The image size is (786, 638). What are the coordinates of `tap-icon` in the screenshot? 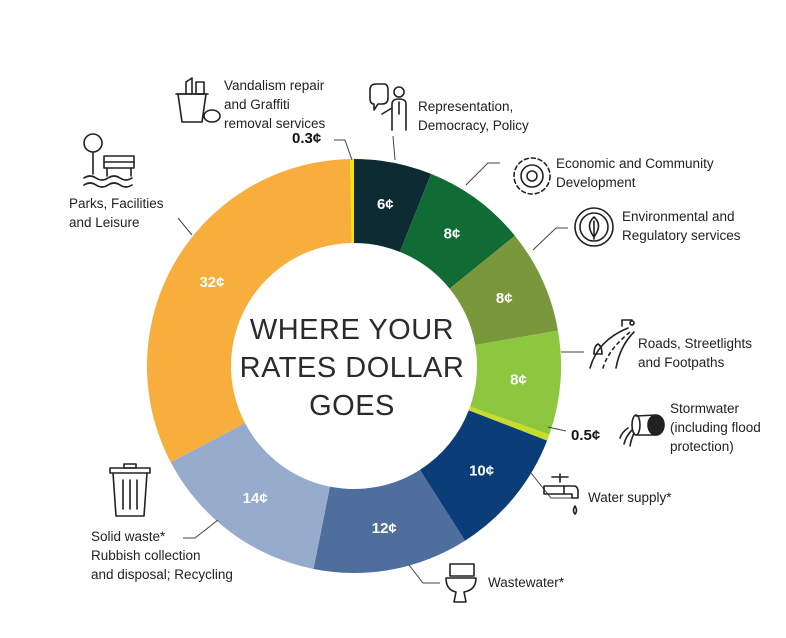 It's located at (561, 494).